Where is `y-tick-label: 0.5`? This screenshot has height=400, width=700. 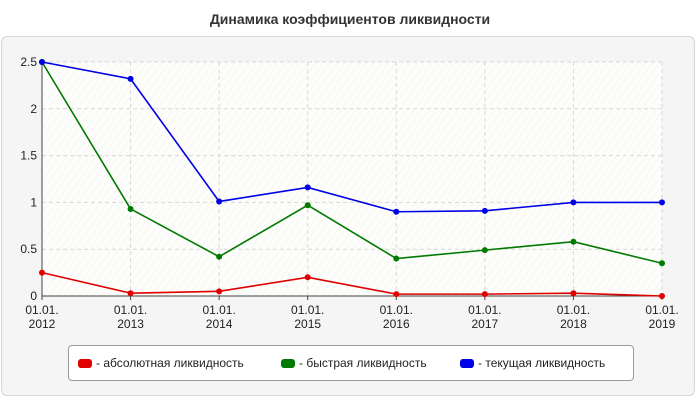
y-tick-label: 0.5 is located at coordinates (28, 249).